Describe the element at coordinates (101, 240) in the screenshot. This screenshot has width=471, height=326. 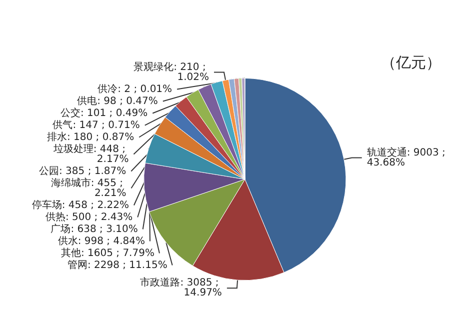
I see `slice-label: 供水: 998 ; 4.84%` at that location.